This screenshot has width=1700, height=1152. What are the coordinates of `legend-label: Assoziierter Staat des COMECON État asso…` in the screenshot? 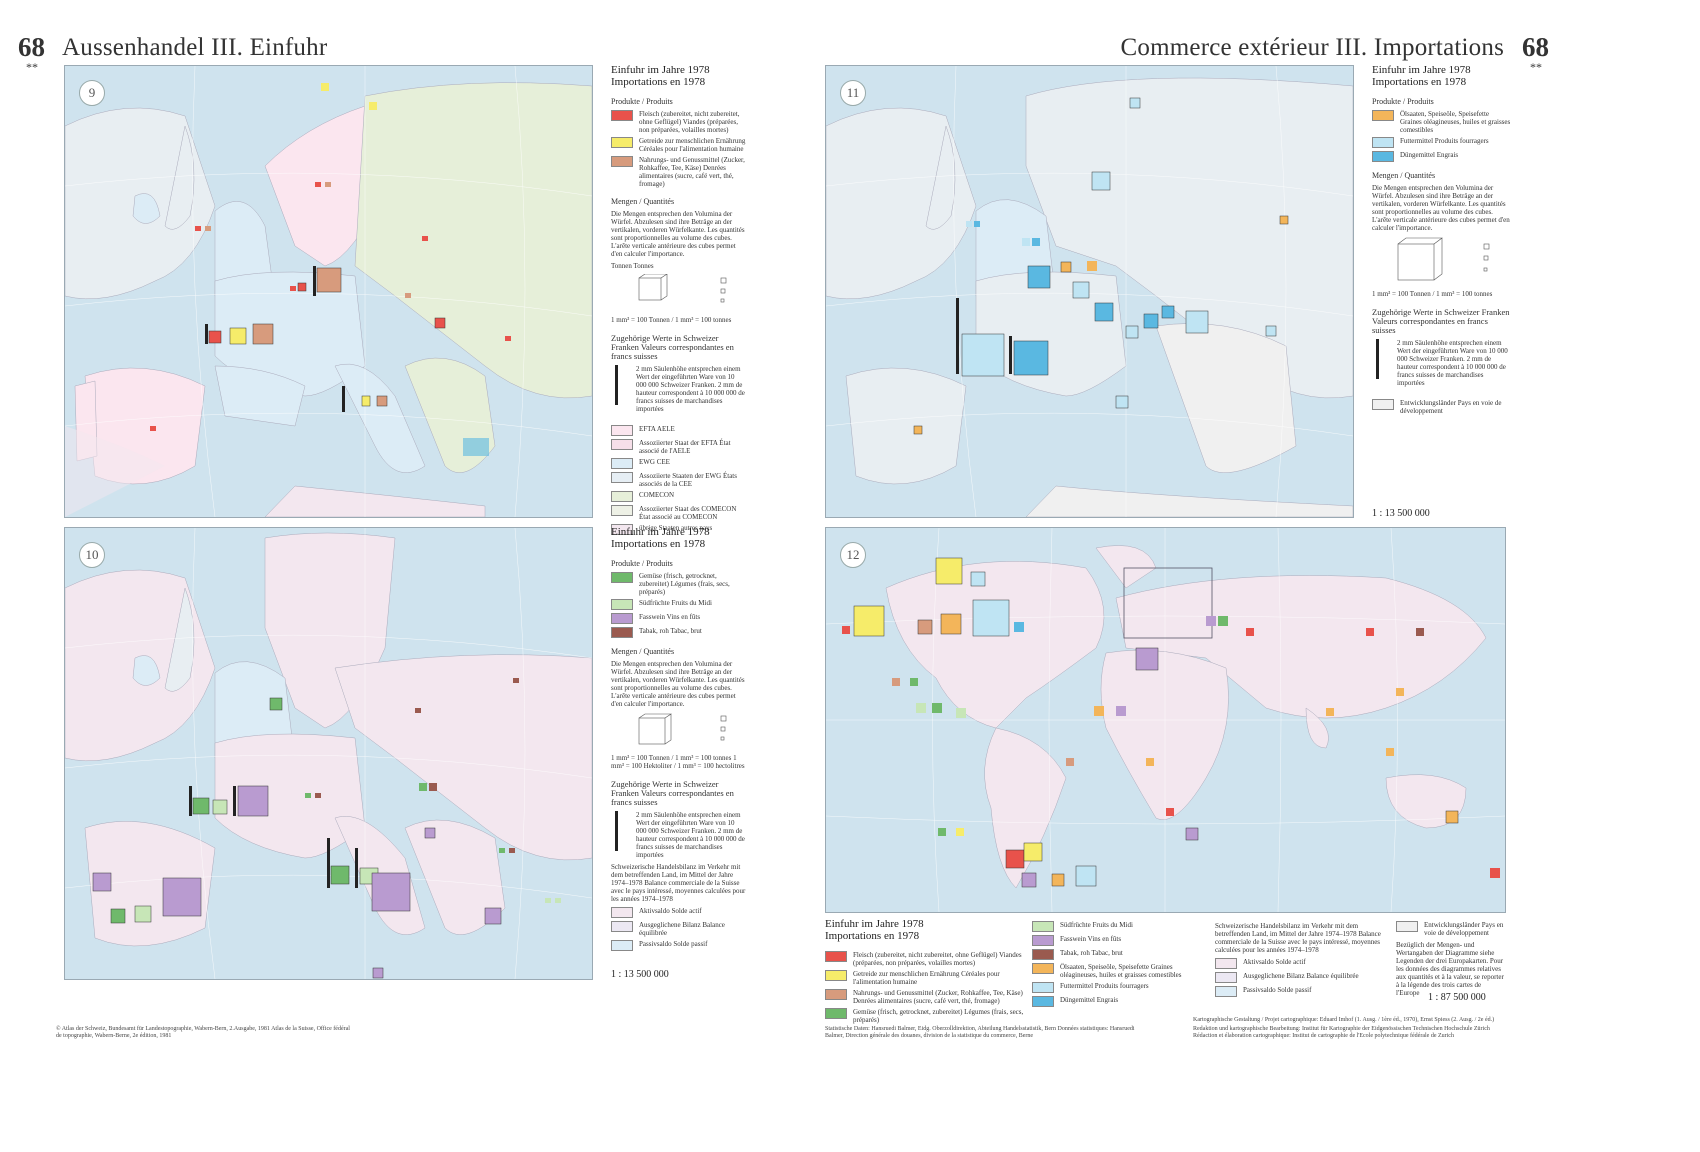 It's located at (688, 513).